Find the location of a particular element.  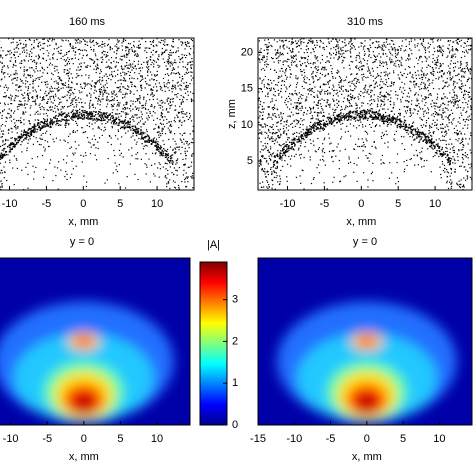

heatmap-panel is located at coordinates (95, 341).